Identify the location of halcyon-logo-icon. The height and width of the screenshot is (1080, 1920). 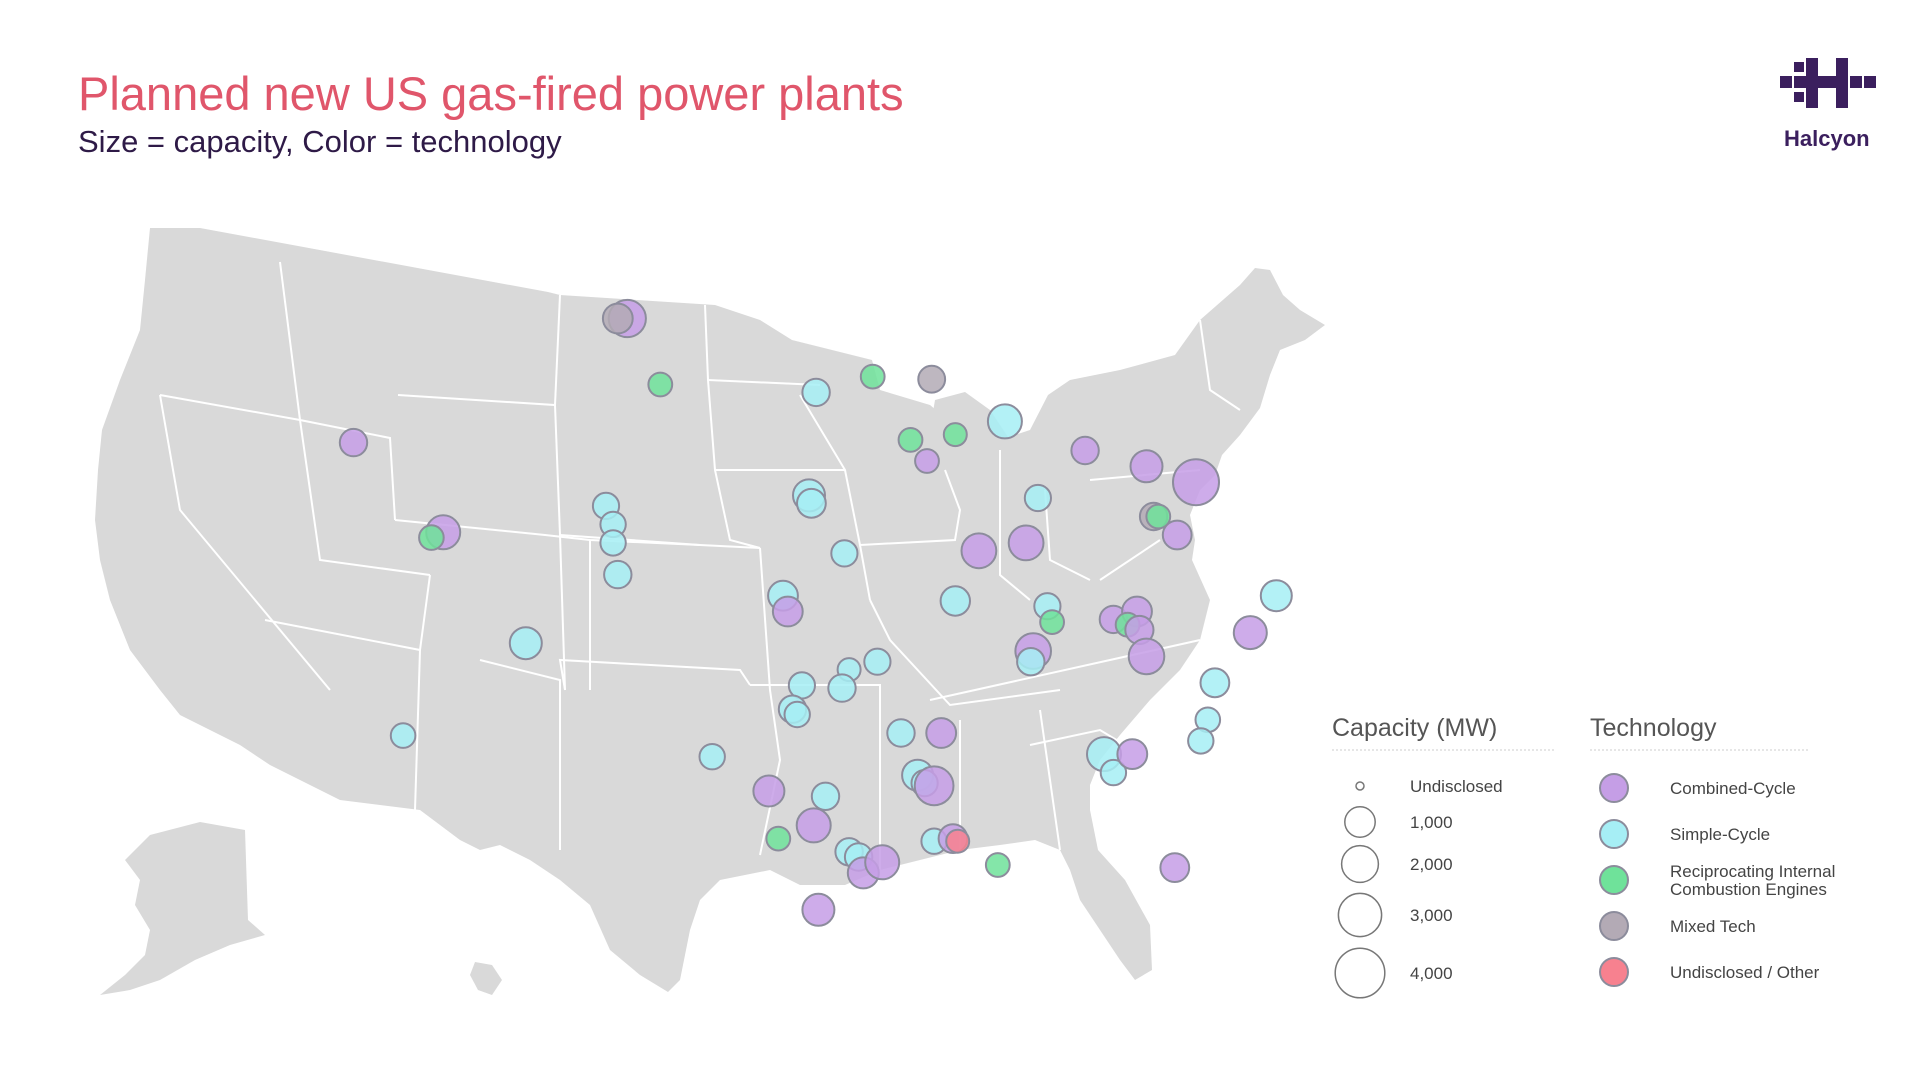
(1828, 83).